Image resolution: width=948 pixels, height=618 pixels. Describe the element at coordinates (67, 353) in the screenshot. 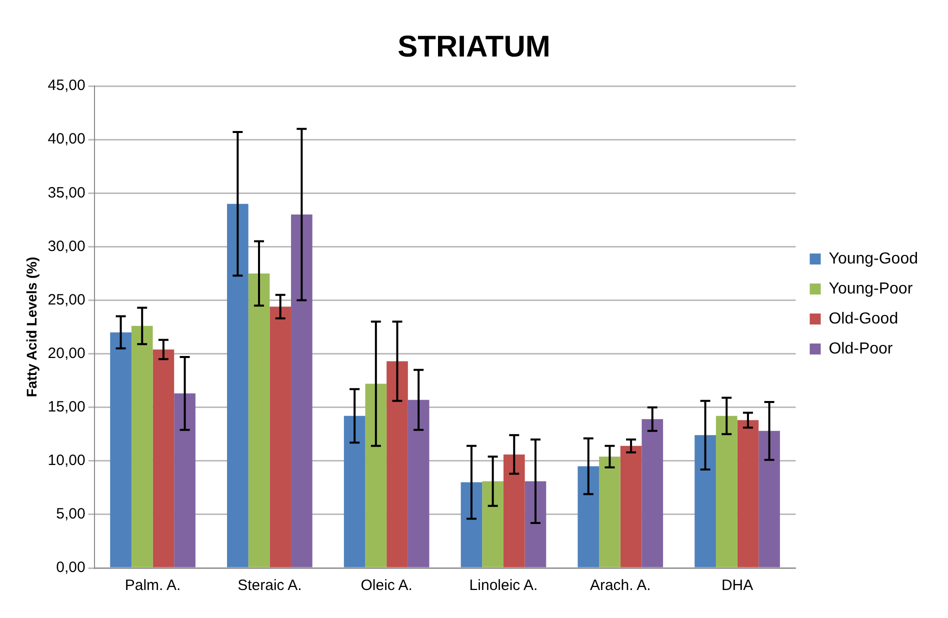

I see `y-tick-label: 20,00` at that location.